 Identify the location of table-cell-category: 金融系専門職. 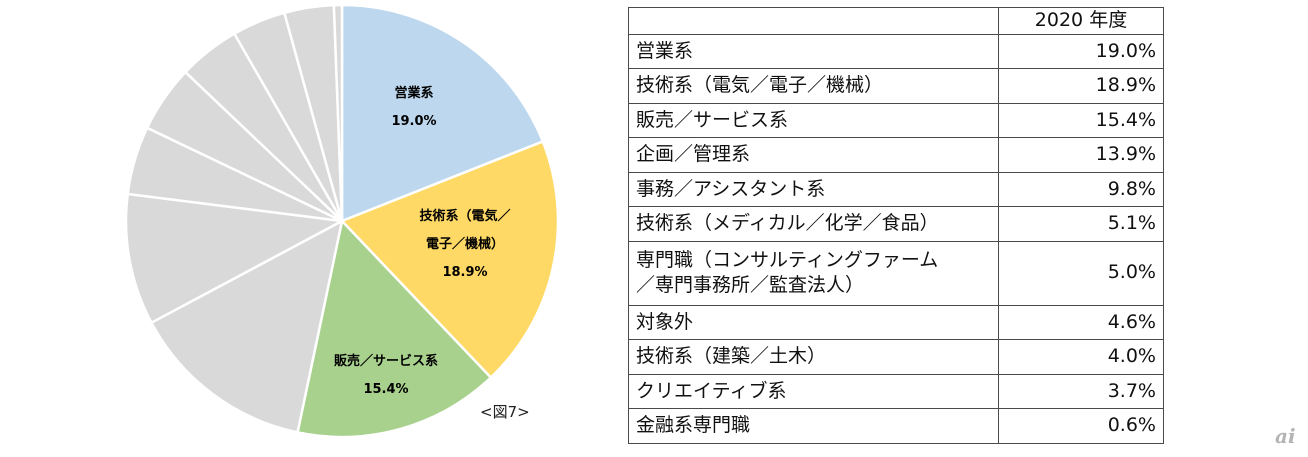
(813, 426).